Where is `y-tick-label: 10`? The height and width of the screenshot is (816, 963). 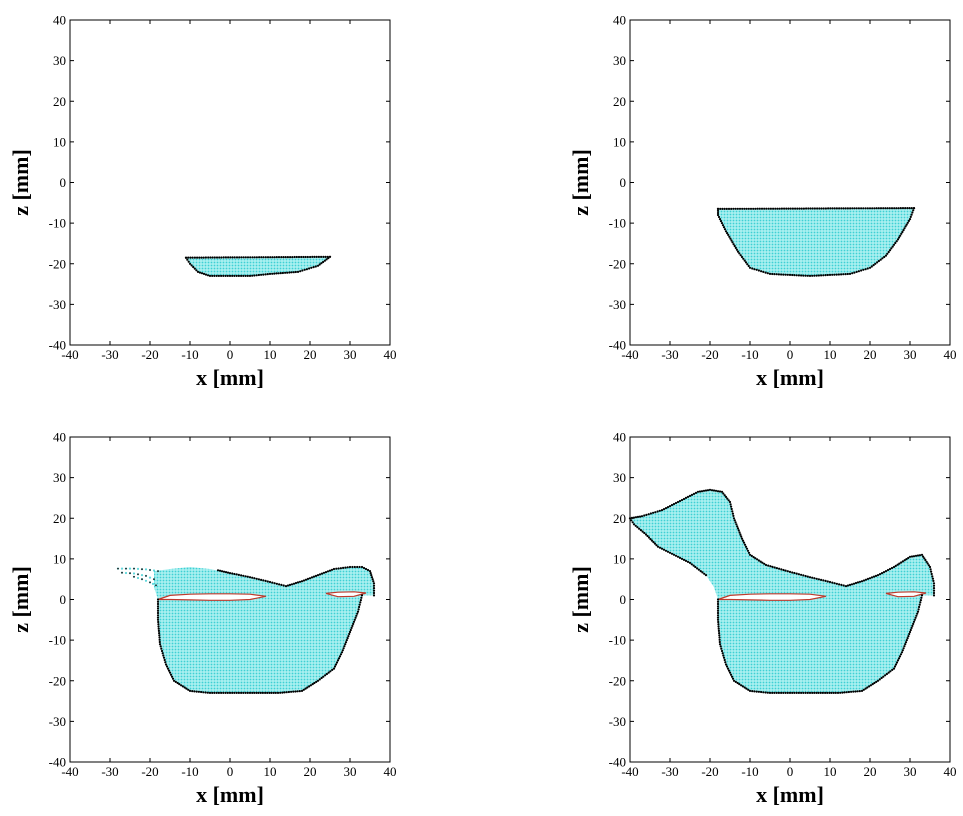 y-tick-label: 10 is located at coordinates (619, 141).